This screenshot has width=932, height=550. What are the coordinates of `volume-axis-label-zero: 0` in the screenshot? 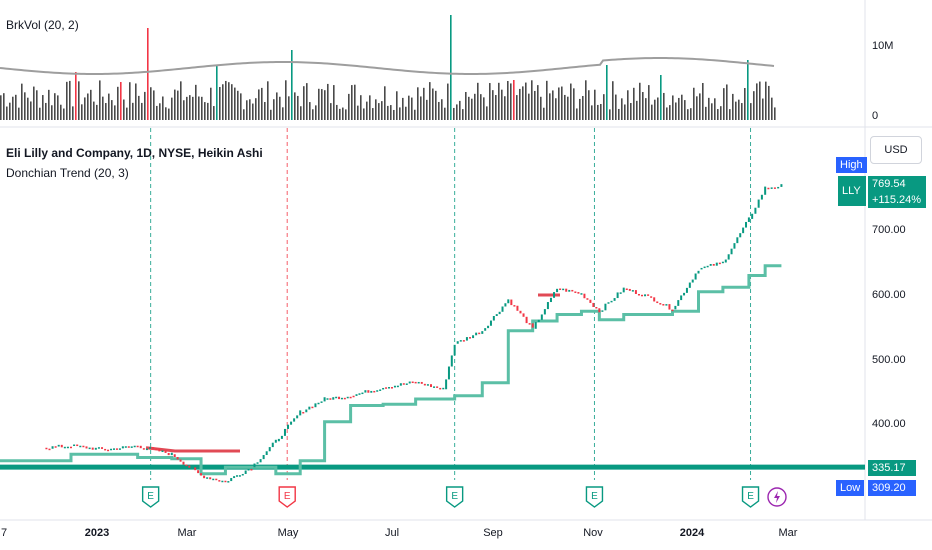 It's located at (875, 116).